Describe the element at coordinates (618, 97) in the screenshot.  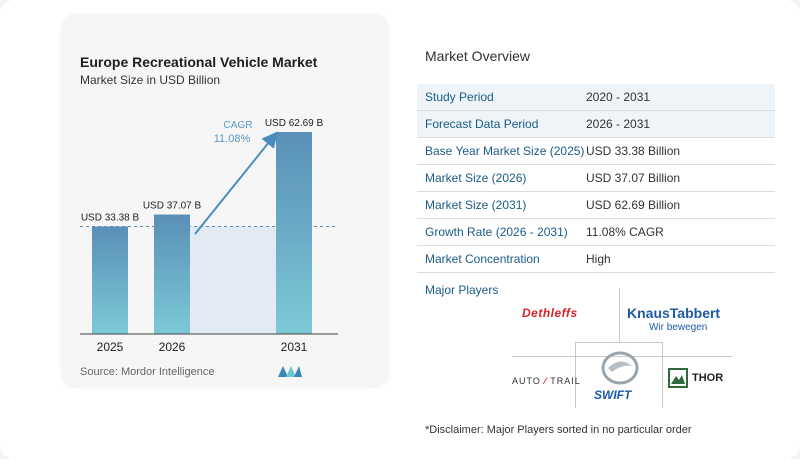
I see `overview-value: 2020 - 2031` at that location.